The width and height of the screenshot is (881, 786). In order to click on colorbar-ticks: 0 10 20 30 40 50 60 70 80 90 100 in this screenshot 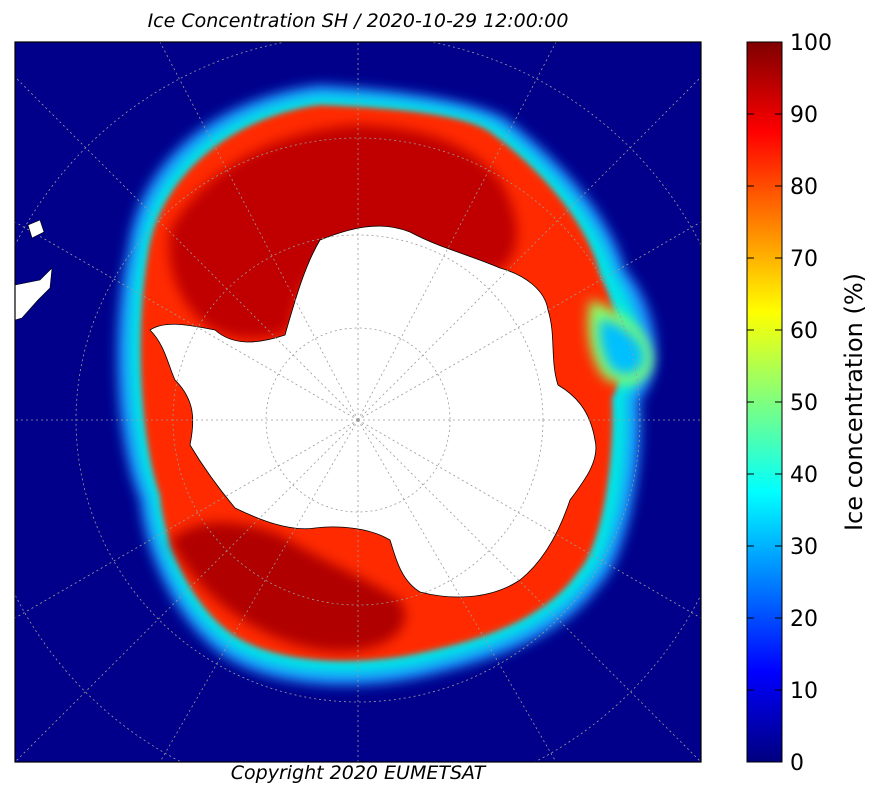, I will do `click(789, 403)`.